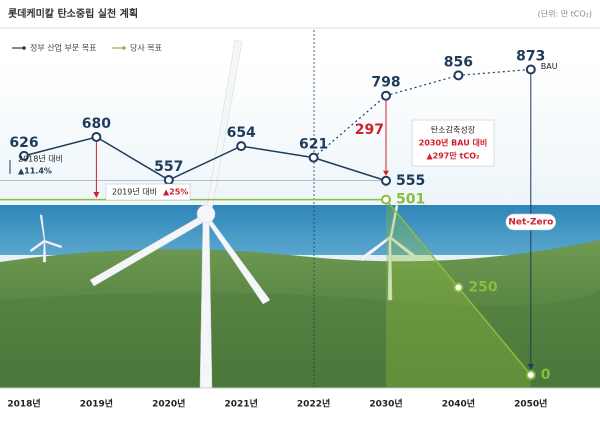 This screenshot has width=600, height=423. Describe the element at coordinates (410, 200) in the screenshot. I see `value-label: 501` at that location.